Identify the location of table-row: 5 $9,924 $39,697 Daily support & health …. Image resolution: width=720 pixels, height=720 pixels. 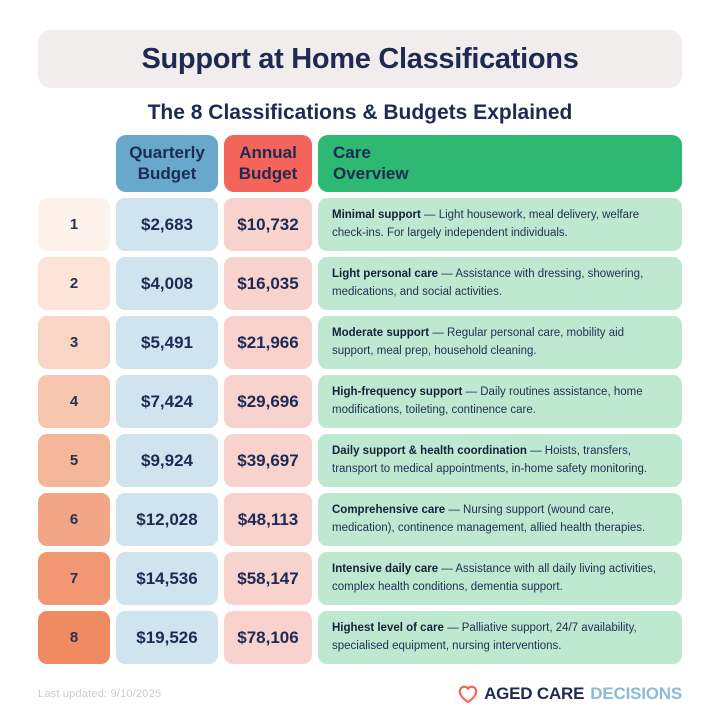
(360, 460).